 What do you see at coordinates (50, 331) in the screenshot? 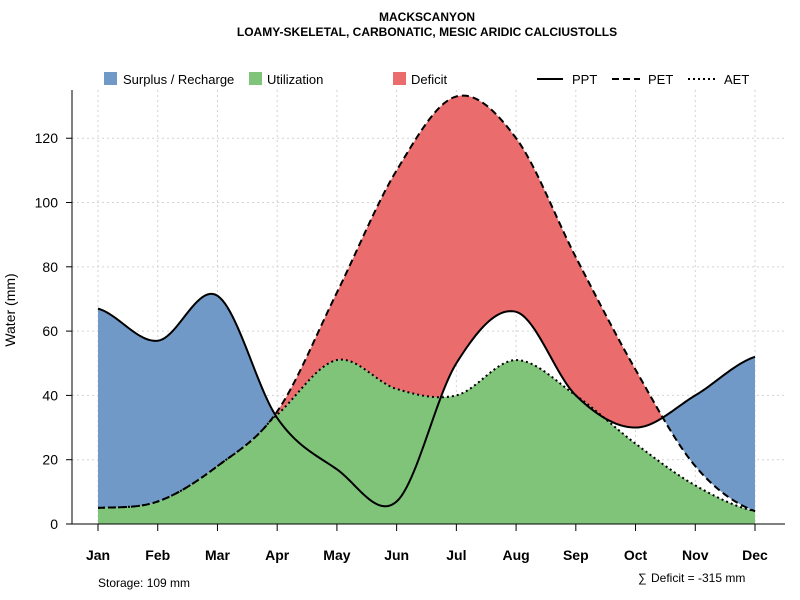
I see `y-tick-label: 60` at bounding box center [50, 331].